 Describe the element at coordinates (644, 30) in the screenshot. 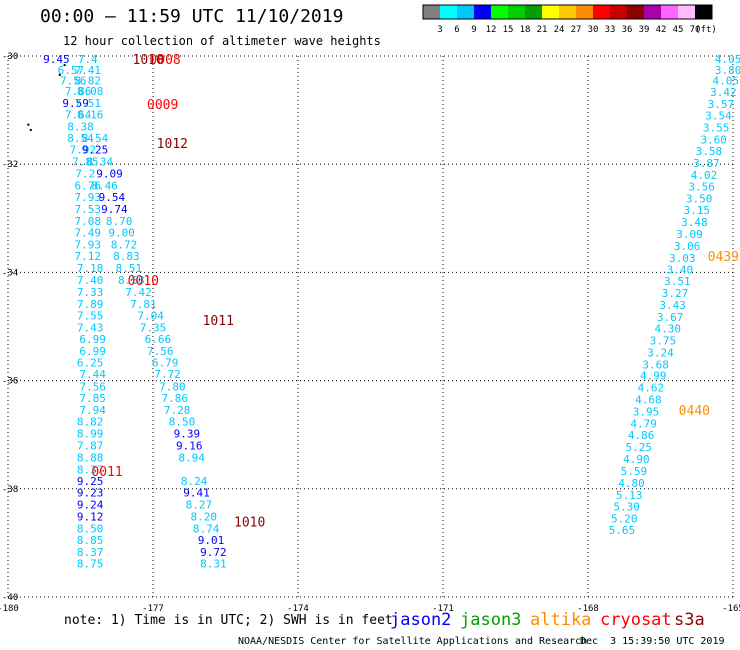

I see `scale-label: 39` at that location.